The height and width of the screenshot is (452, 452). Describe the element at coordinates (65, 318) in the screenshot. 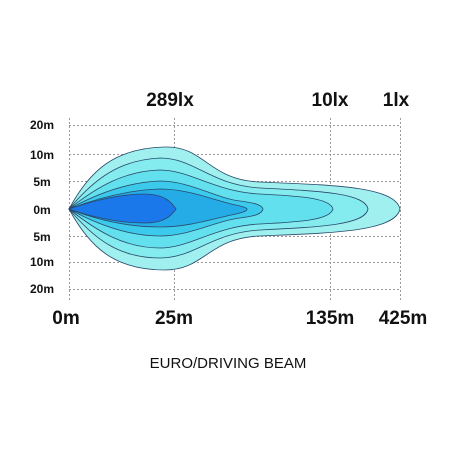

I see `x-tick-label: 0m` at that location.